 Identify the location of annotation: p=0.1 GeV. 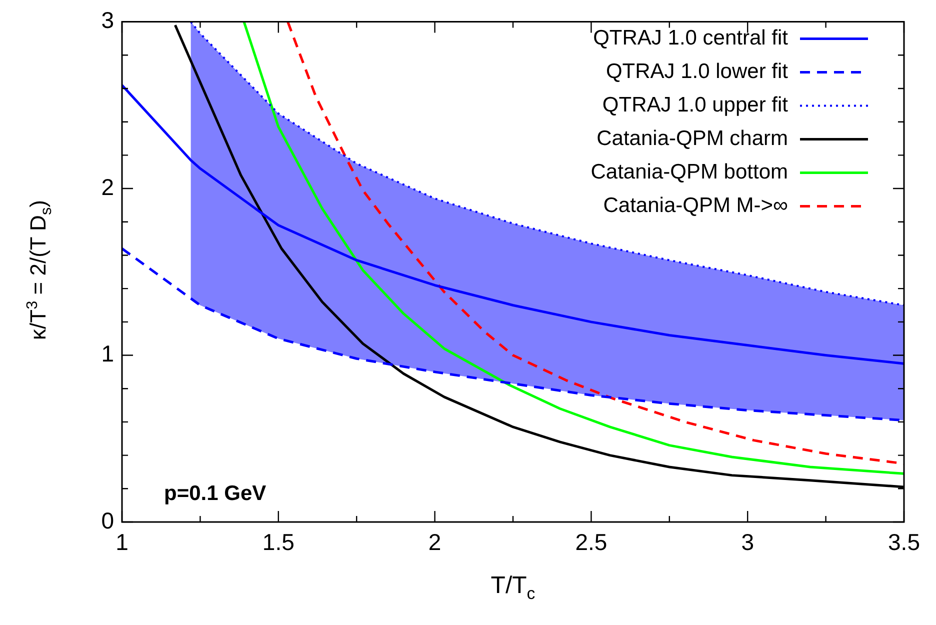
(215, 493).